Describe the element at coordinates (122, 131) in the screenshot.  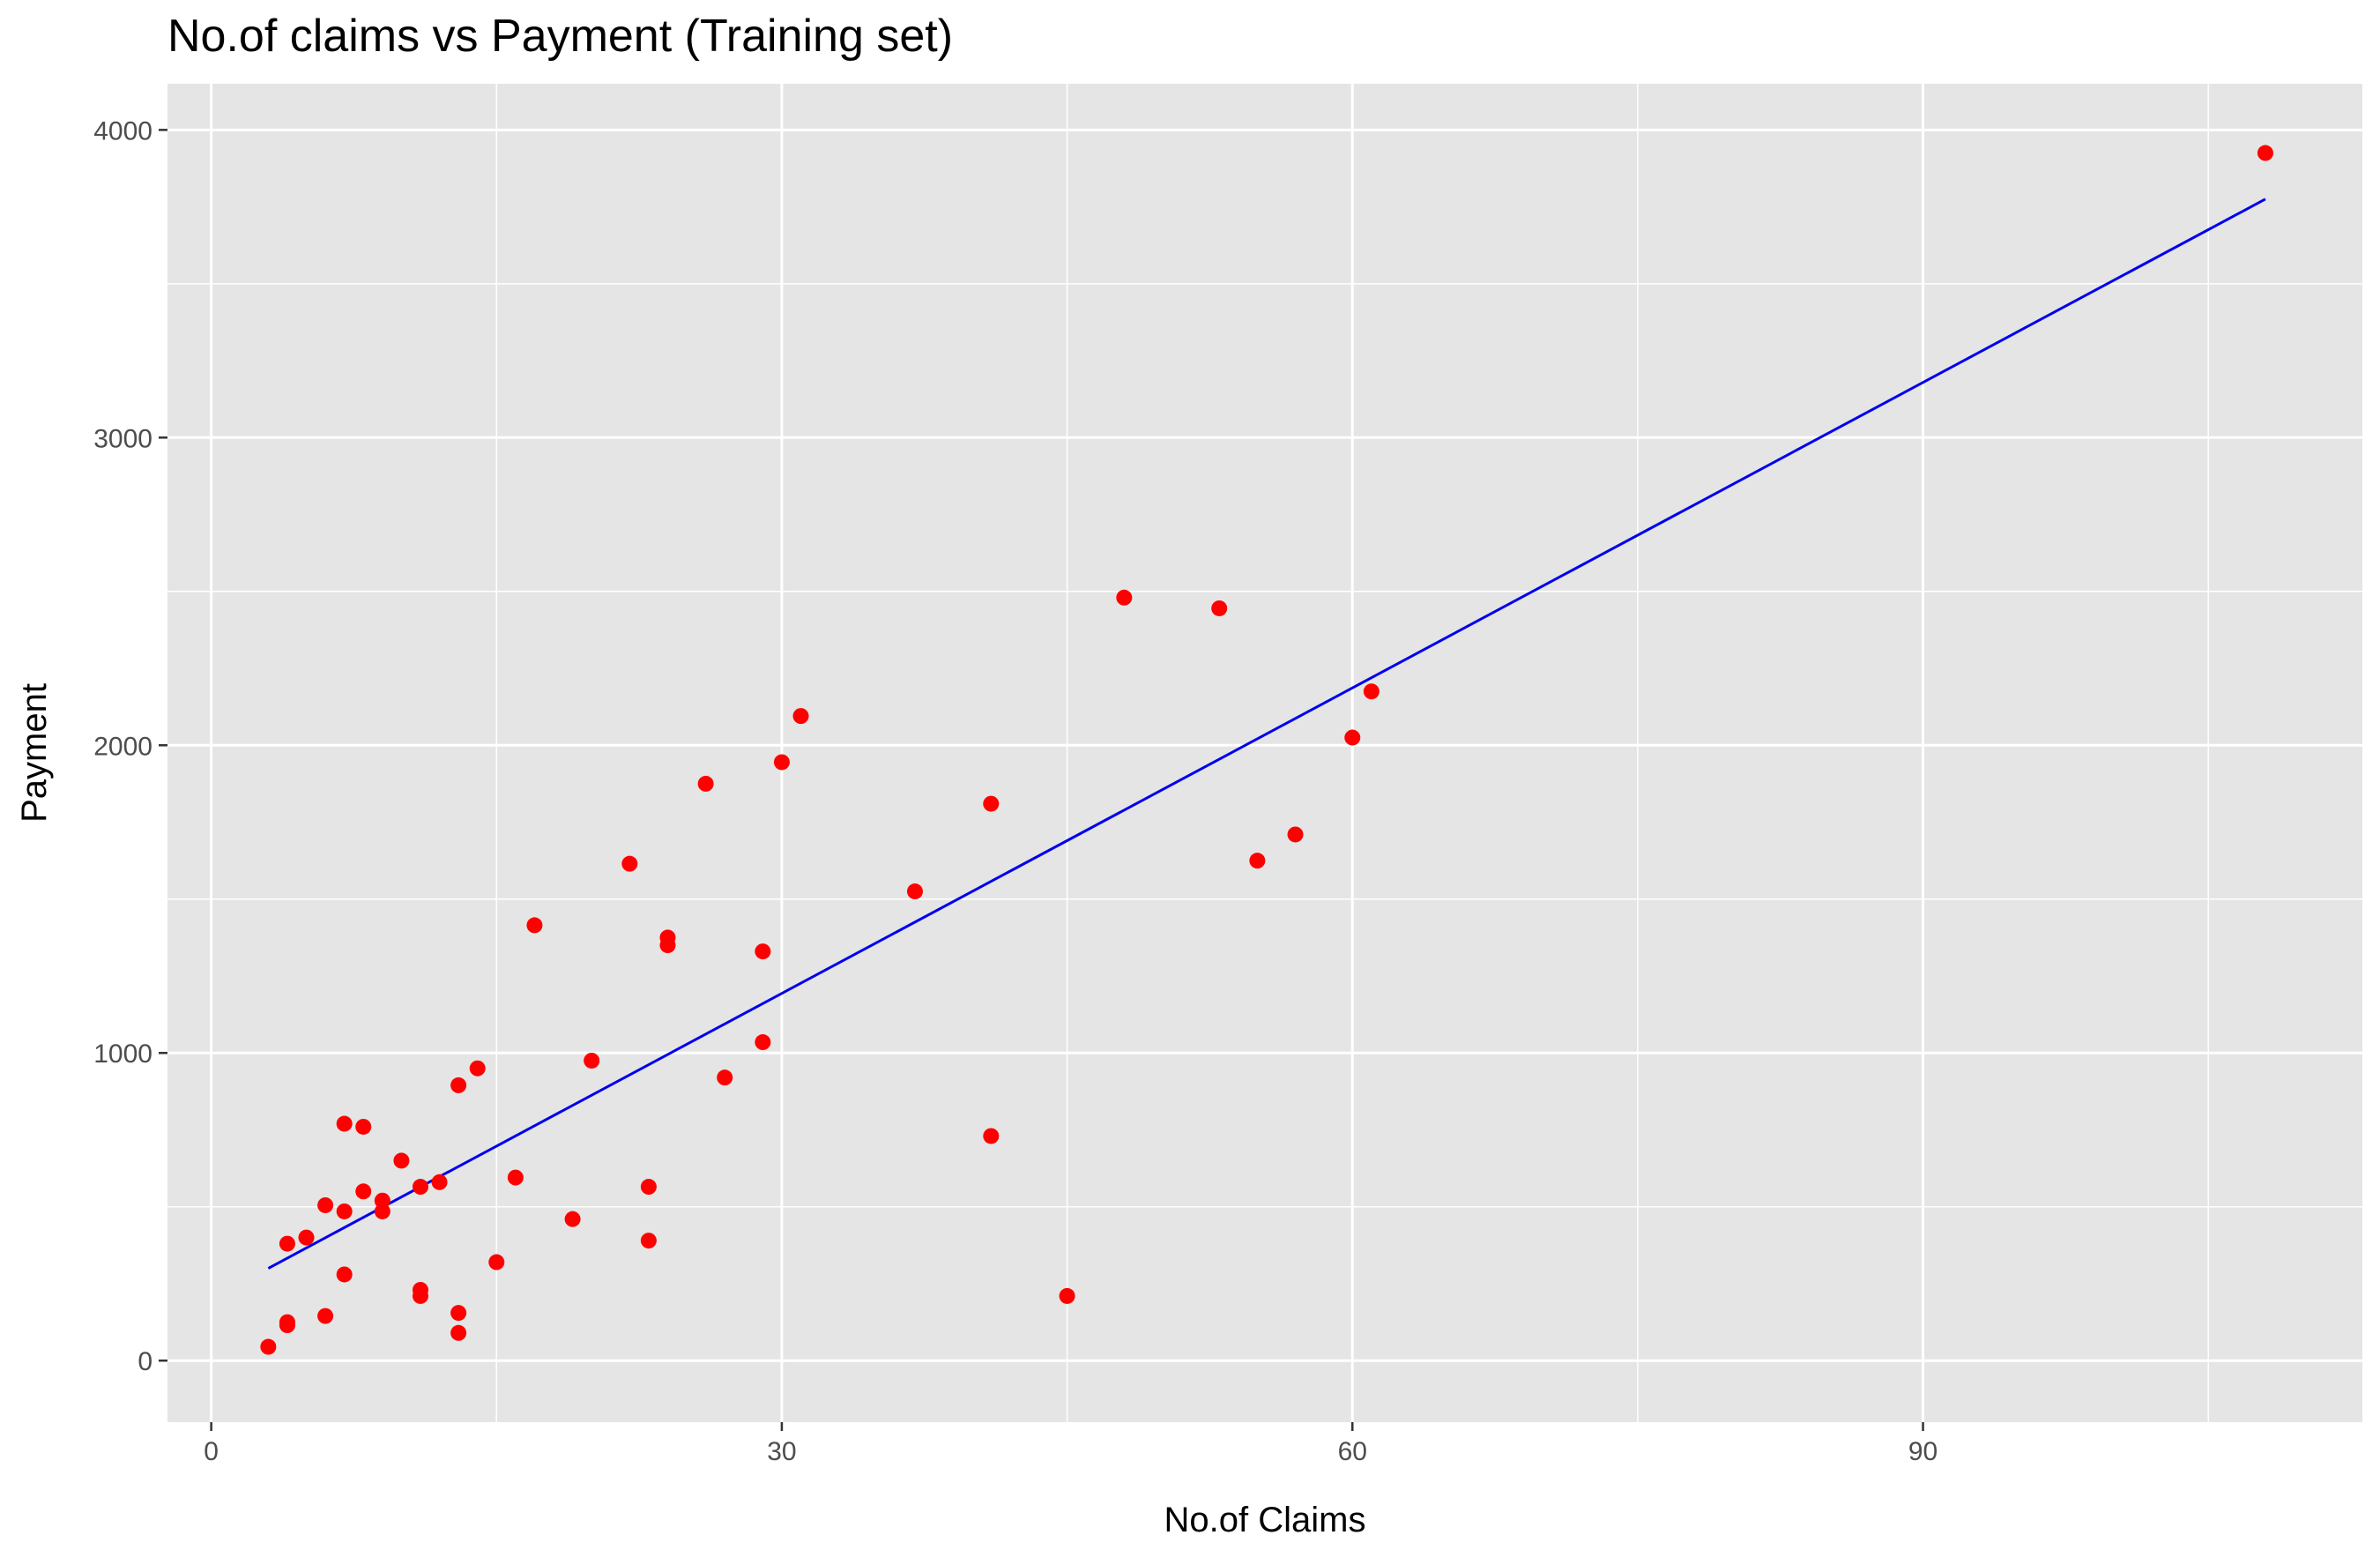
I see `y-tick-label: 4000` at that location.